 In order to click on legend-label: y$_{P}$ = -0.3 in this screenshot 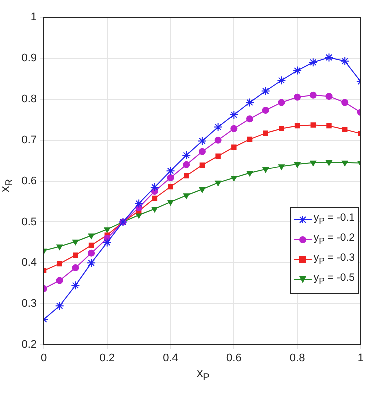, I will do `click(334, 259)`.